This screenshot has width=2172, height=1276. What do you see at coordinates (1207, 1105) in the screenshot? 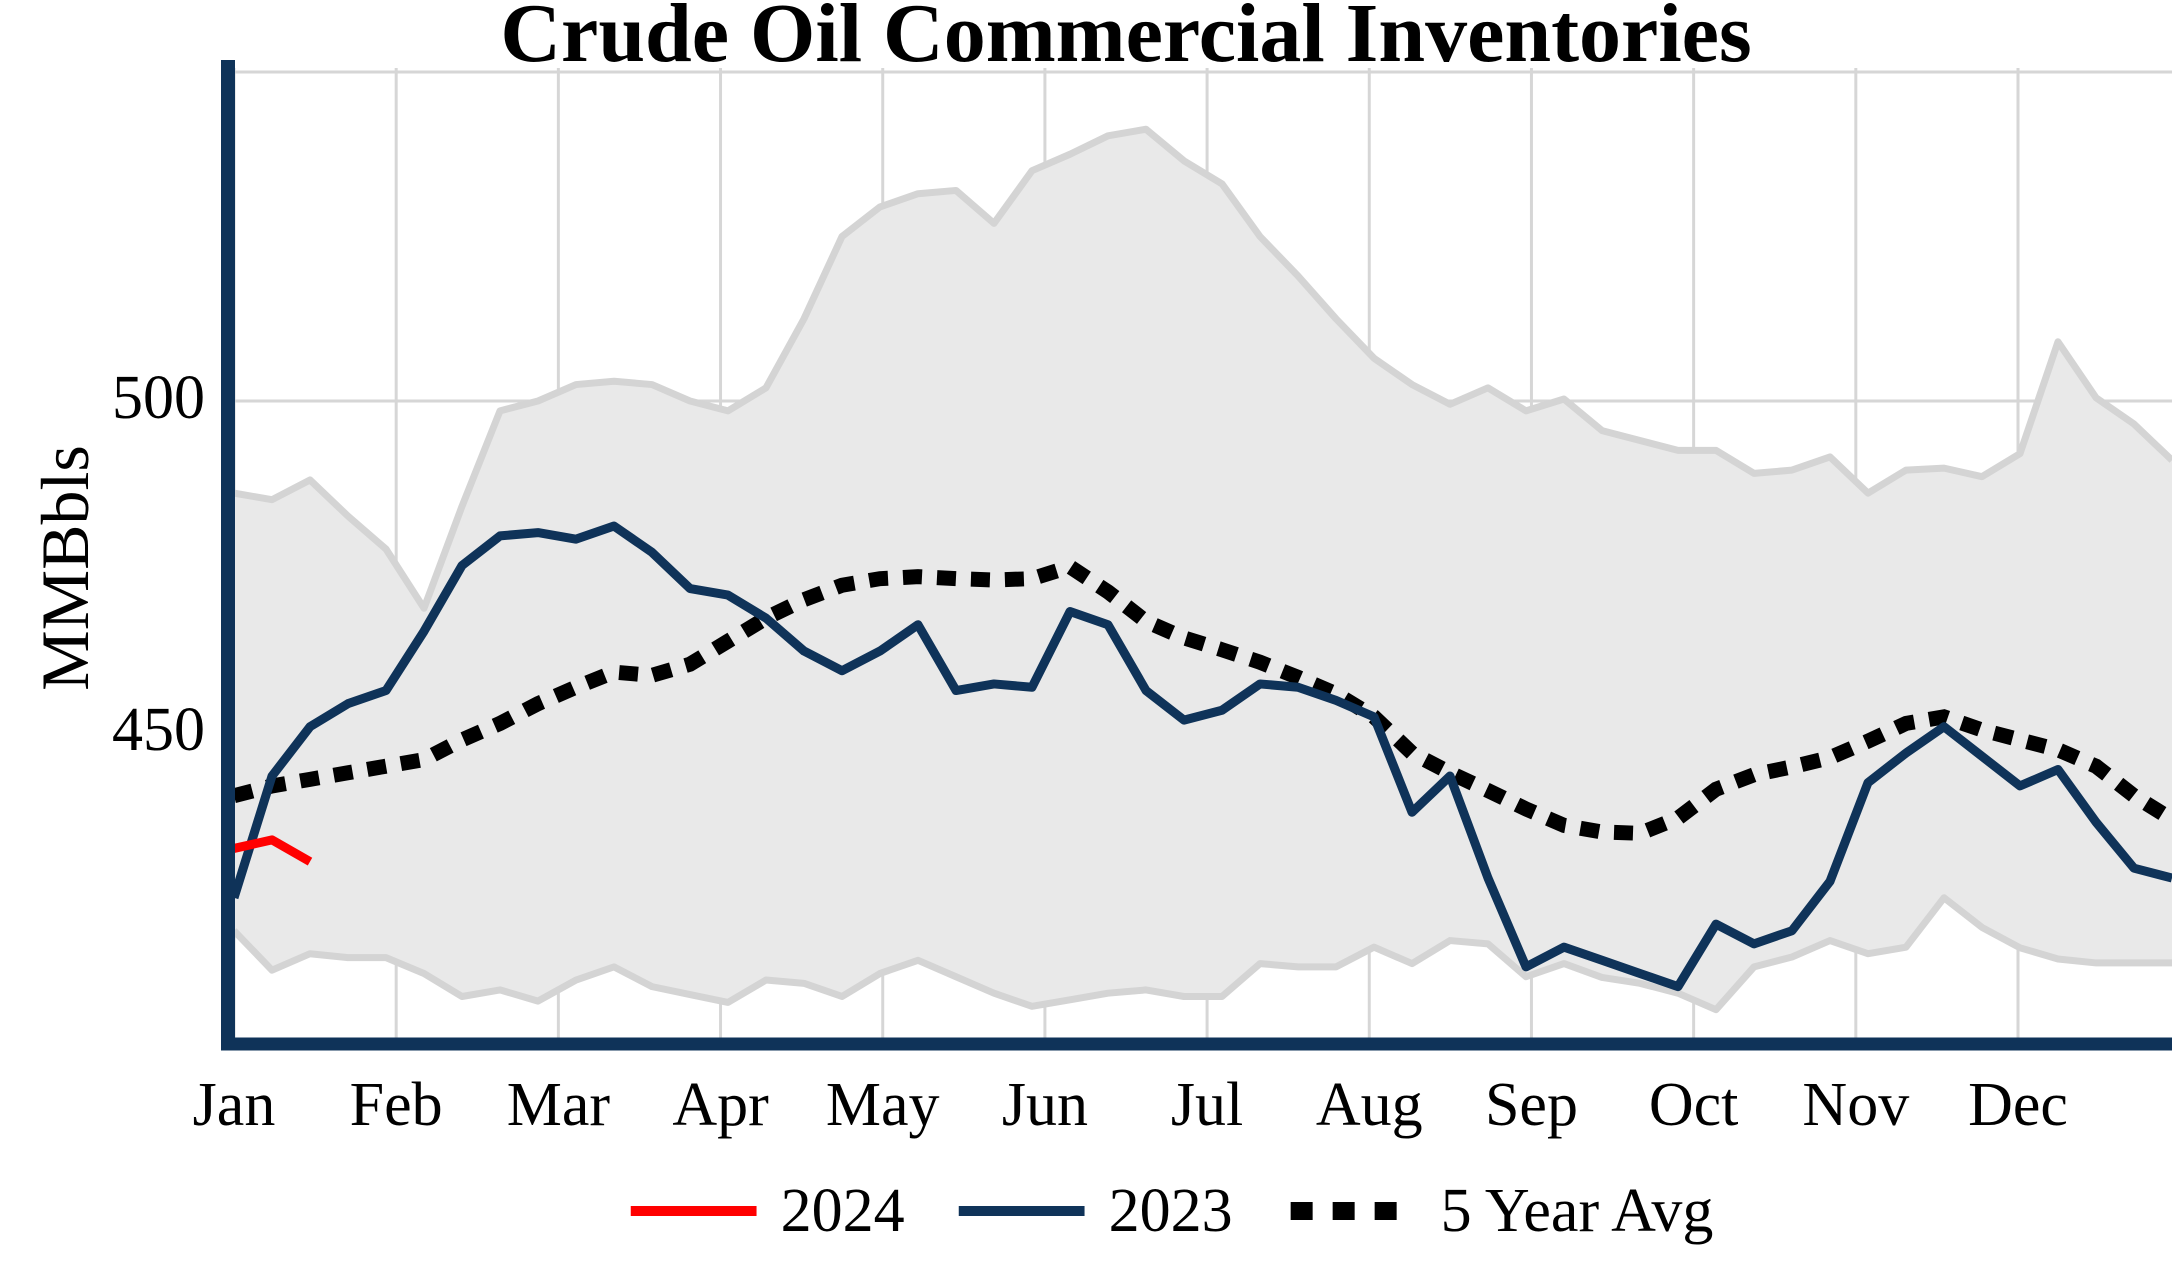
I see `x-tick-jul: Jul` at bounding box center [1207, 1105].